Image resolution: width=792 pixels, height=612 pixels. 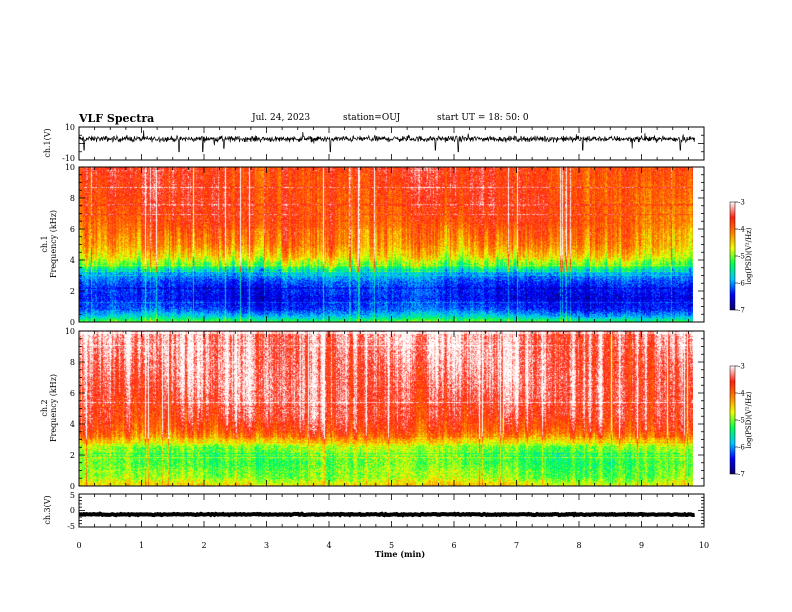 I want to click on ch3-ylabel: ch.3(V), so click(x=47, y=509).